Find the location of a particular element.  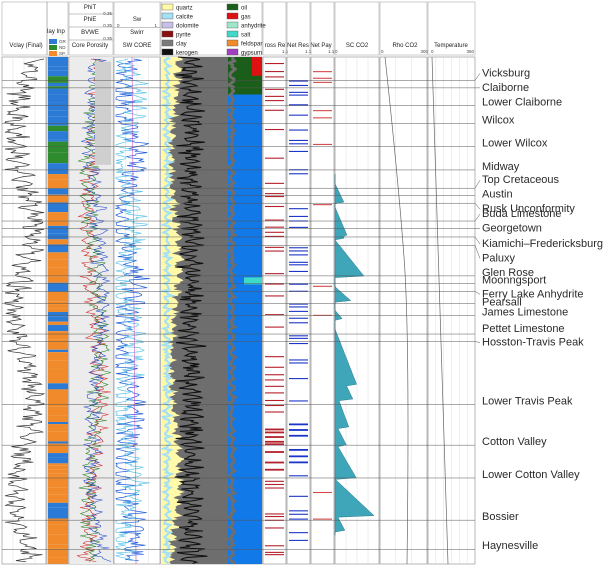

legend-swatch-dolomite is located at coordinates (167, 25).